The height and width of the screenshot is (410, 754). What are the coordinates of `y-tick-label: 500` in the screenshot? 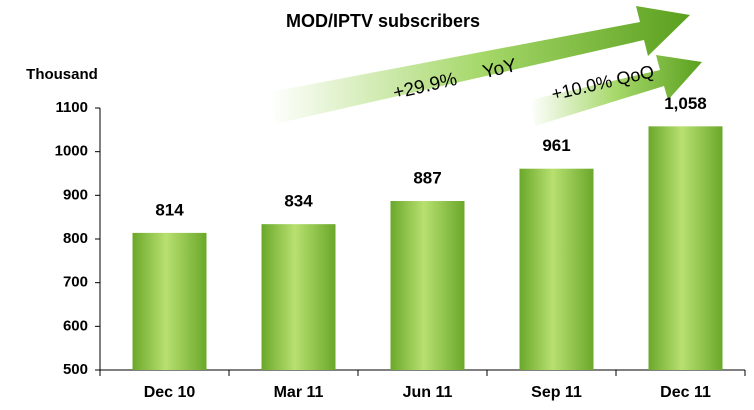 It's located at (75, 369).